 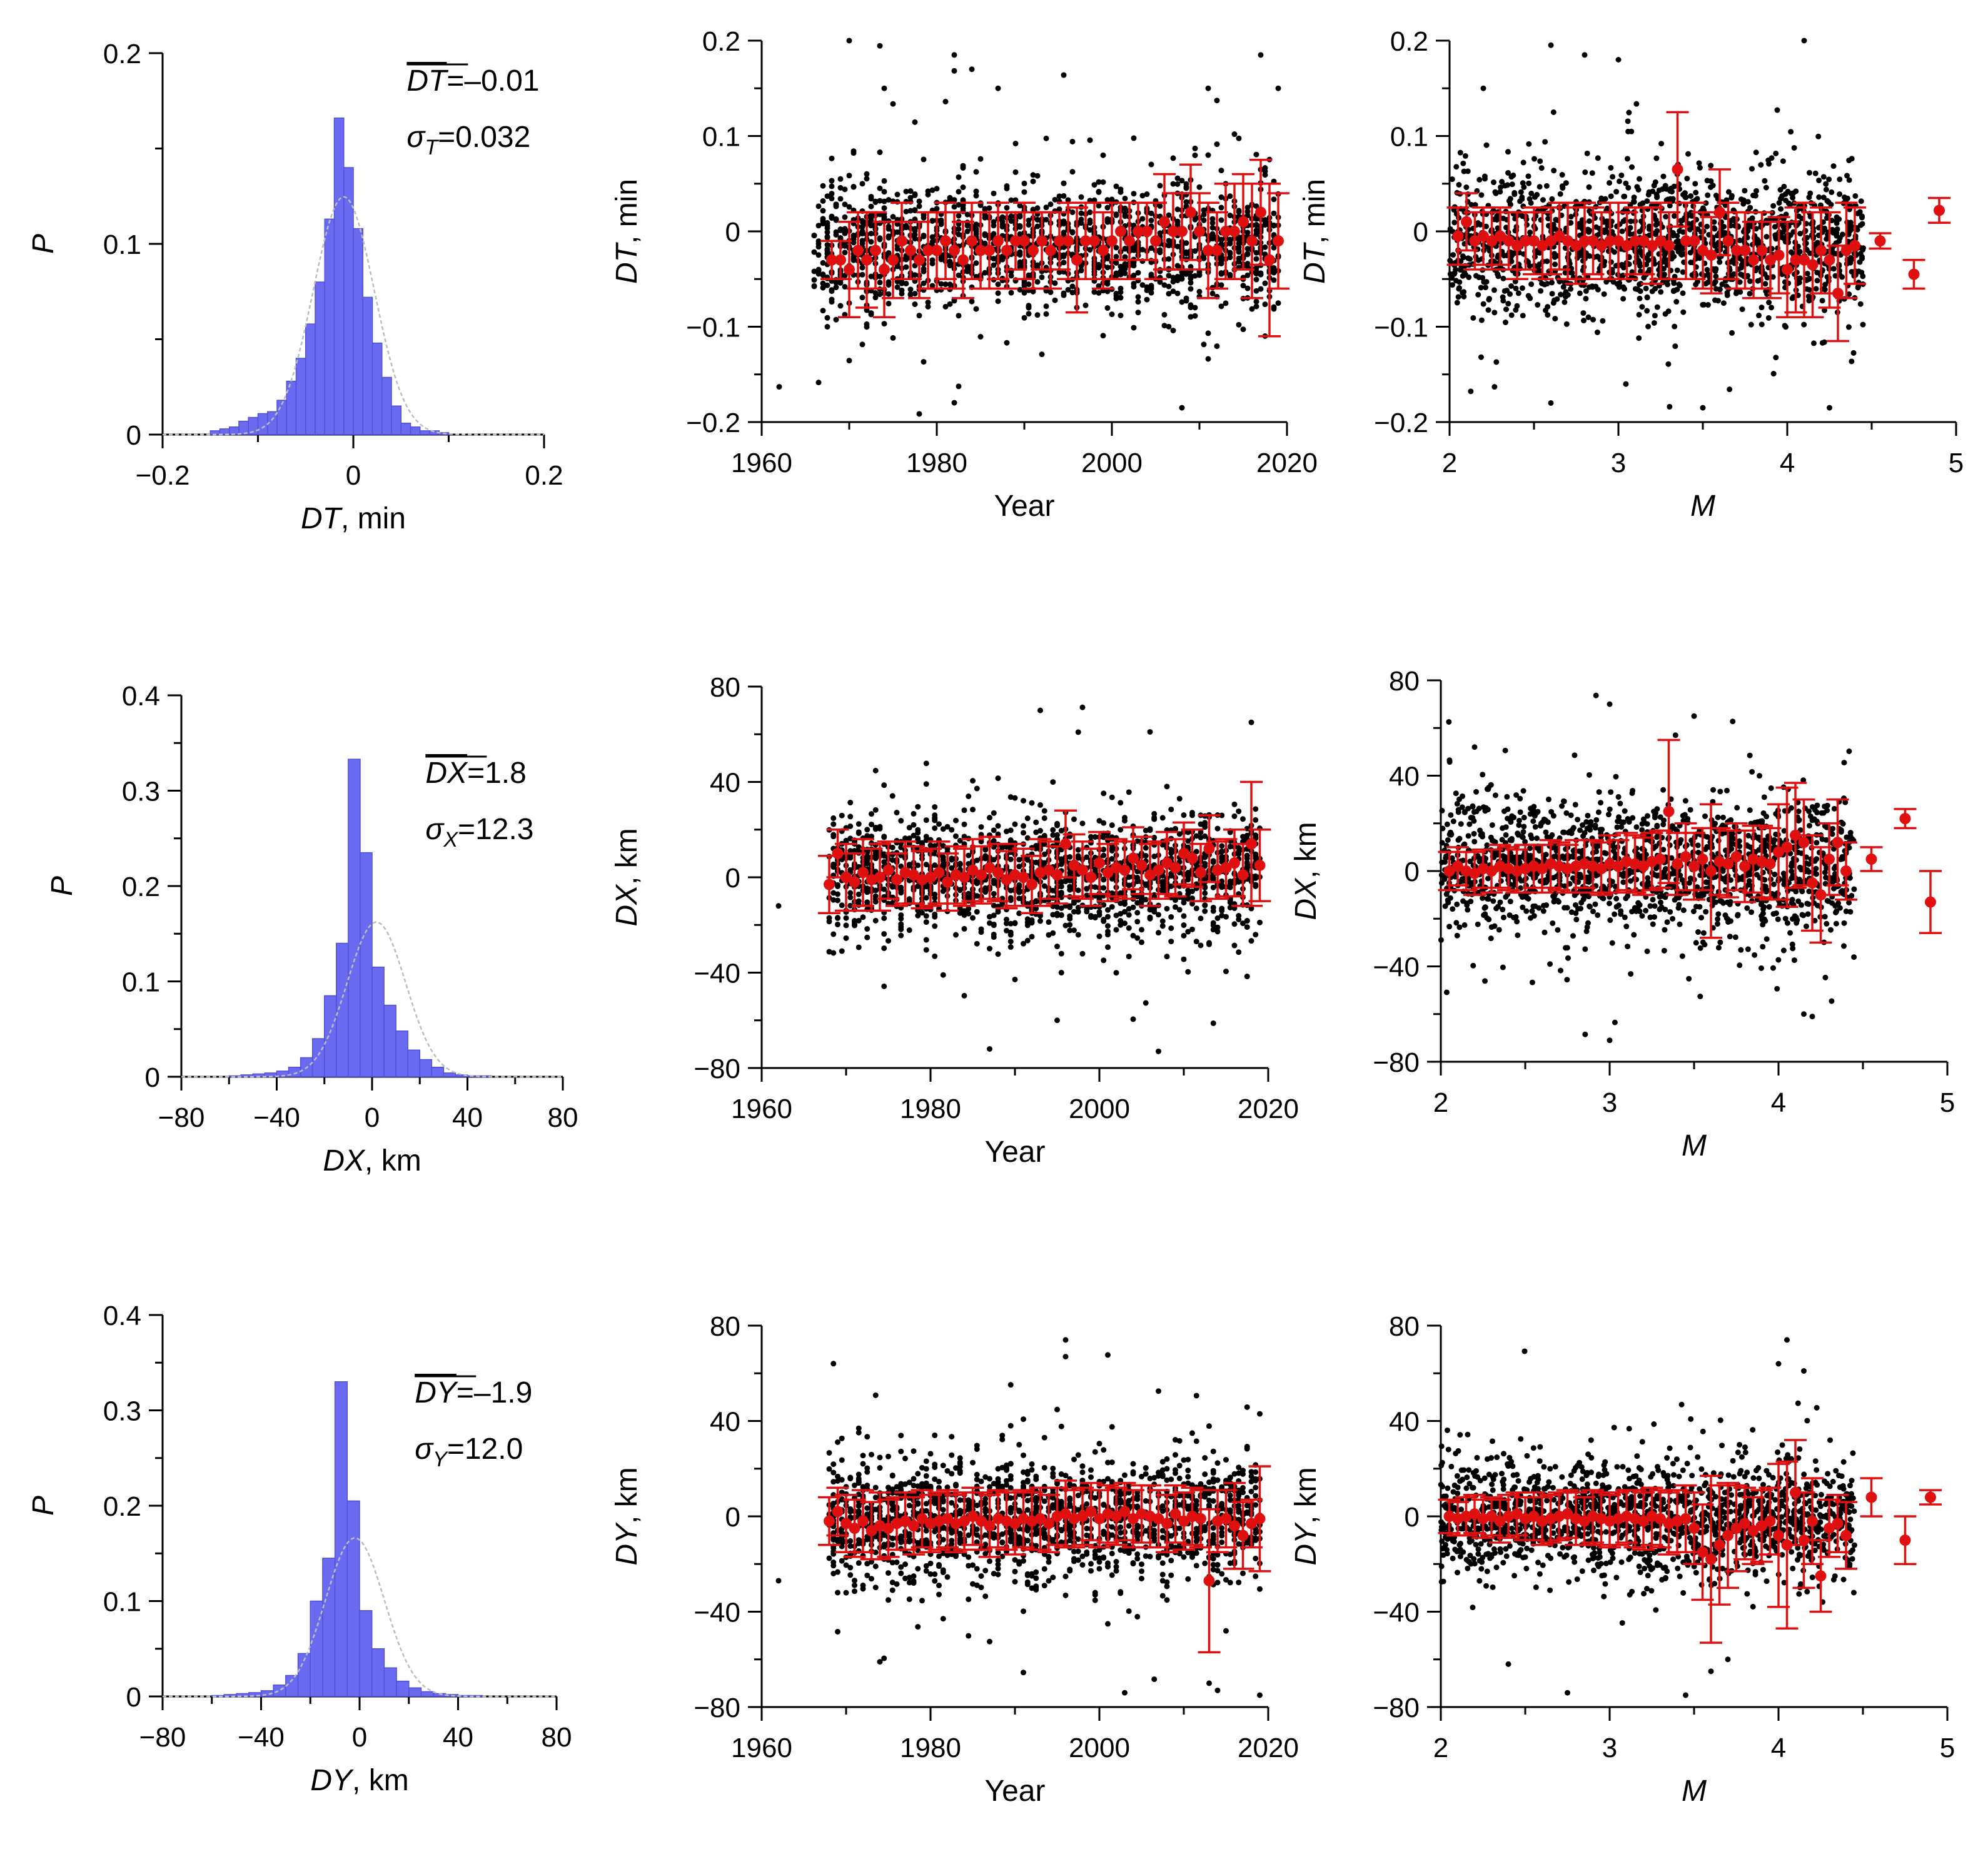 I want to click on y-tick-label: −0.1, so click(x=1401, y=328).